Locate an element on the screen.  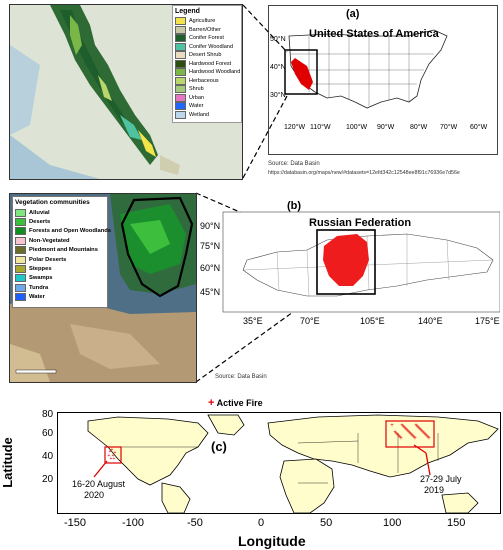
tick-label: 40 is located at coordinates (48, 456).